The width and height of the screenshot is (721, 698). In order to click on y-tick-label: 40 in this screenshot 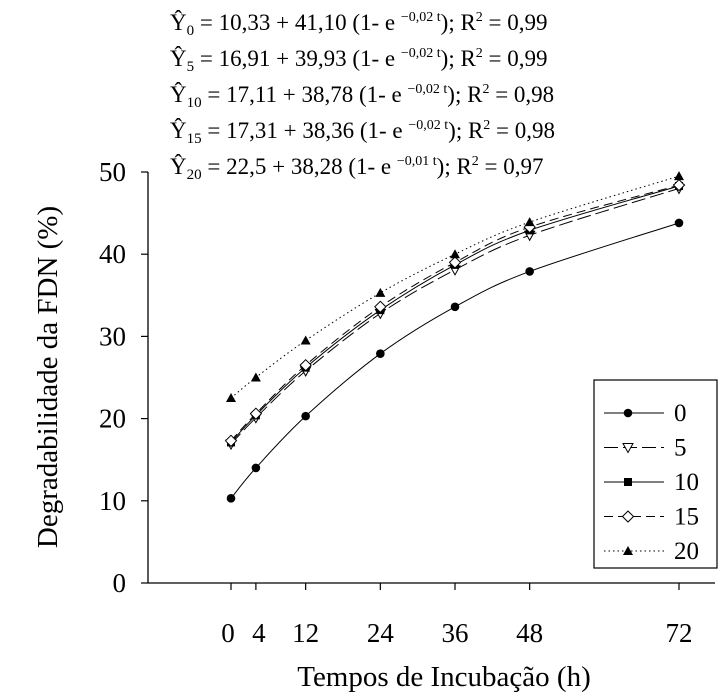, I will do `click(112, 254)`.